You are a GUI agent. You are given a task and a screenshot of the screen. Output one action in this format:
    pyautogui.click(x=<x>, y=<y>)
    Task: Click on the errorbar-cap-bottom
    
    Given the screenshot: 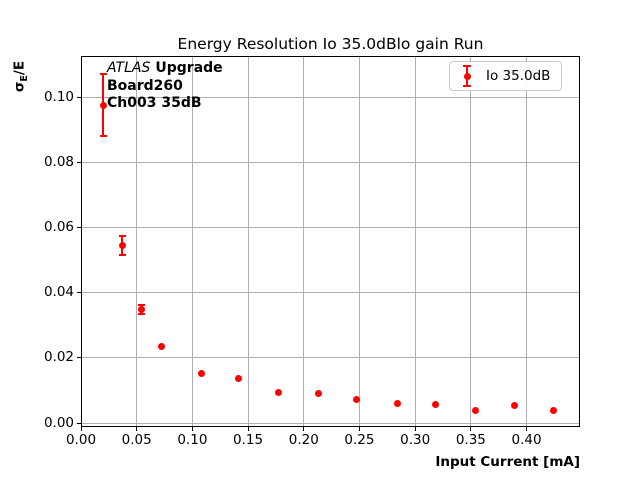 What is the action you would take?
    pyautogui.click(x=467, y=86)
    